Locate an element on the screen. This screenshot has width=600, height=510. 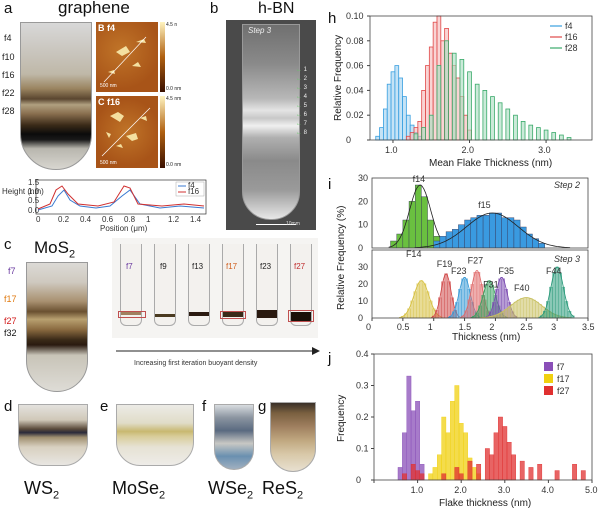
bar-f7 is located at coordinates (400, 474).